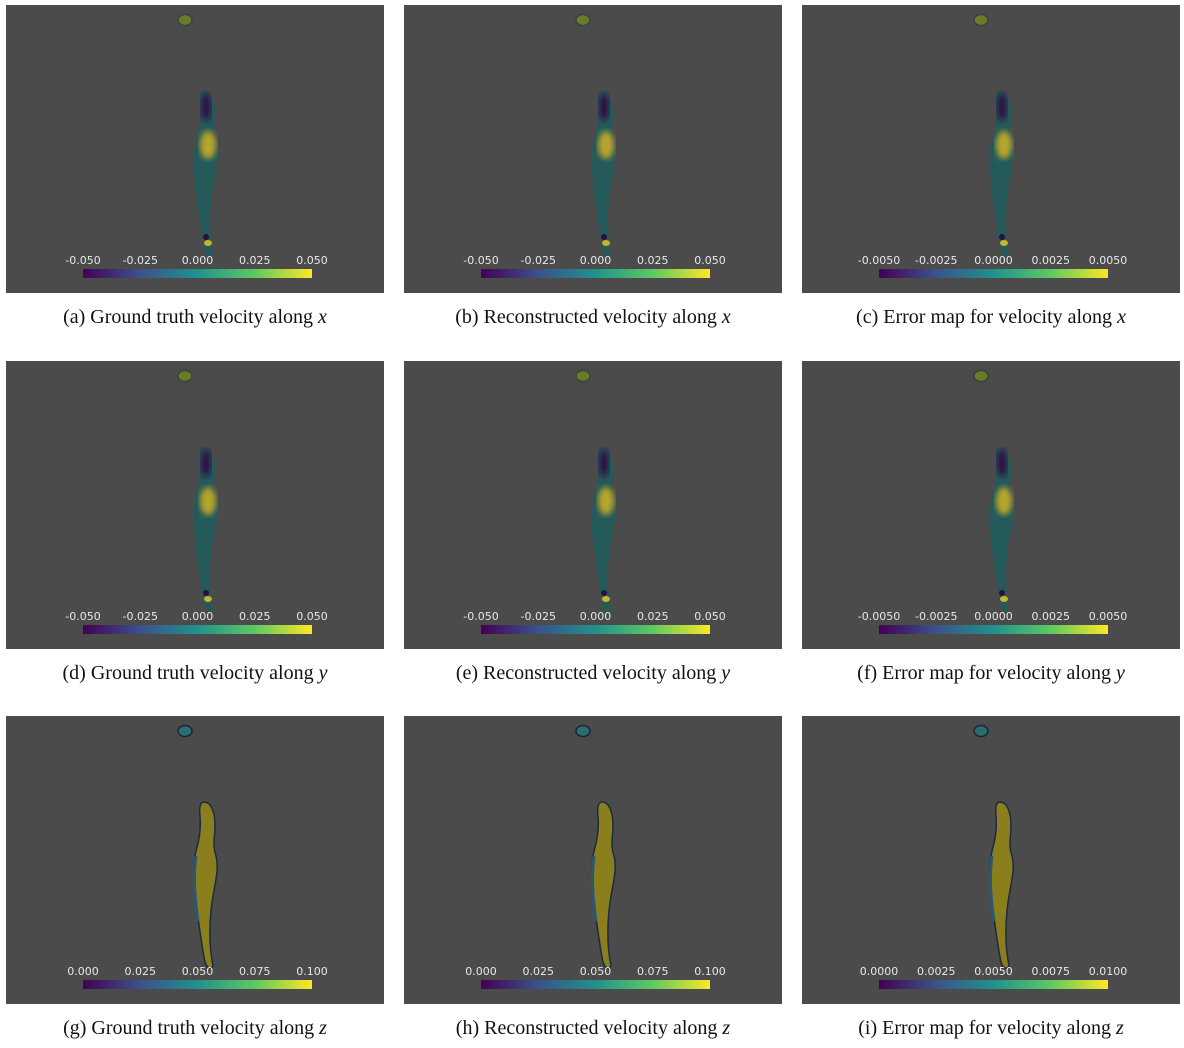 The image size is (1184, 1048). I want to click on caption: (d) Ground truth velocity along y, so click(195, 673).